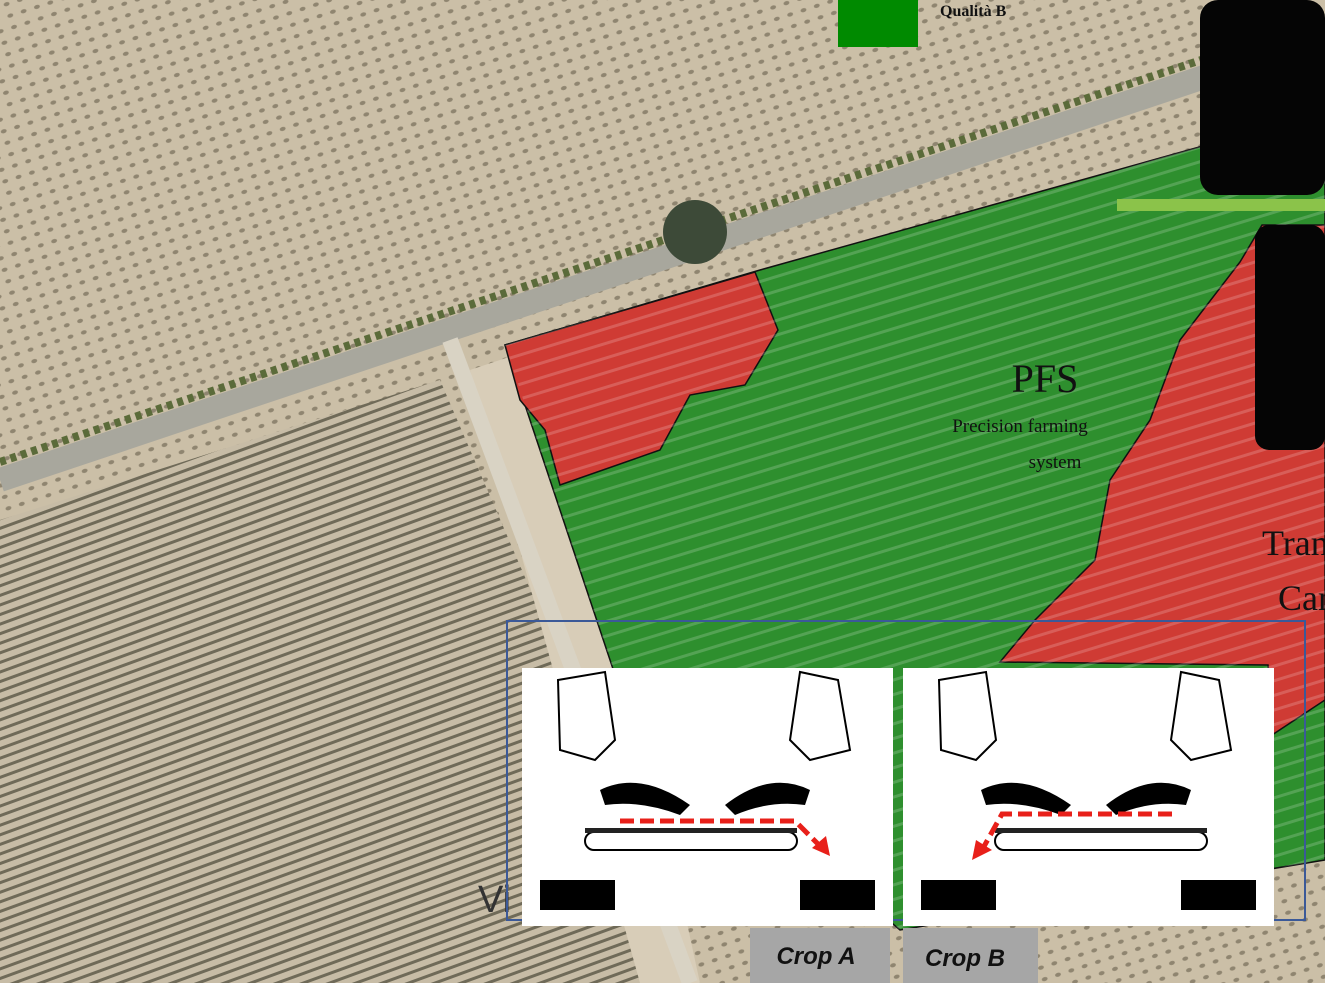 This screenshot has height=983, width=1325. What do you see at coordinates (695, 232) in the screenshot?
I see `tree` at bounding box center [695, 232].